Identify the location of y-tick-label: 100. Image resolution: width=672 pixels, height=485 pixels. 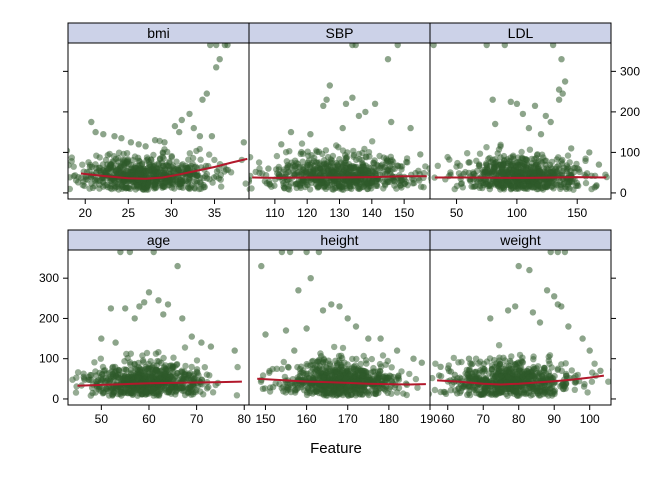
(630, 152).